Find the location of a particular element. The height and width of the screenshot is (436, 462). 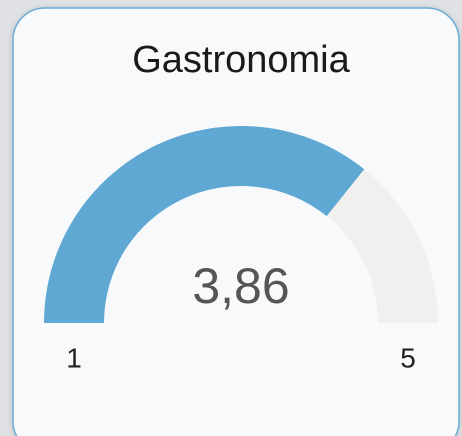

tick-label: 5 is located at coordinates (408, 357).